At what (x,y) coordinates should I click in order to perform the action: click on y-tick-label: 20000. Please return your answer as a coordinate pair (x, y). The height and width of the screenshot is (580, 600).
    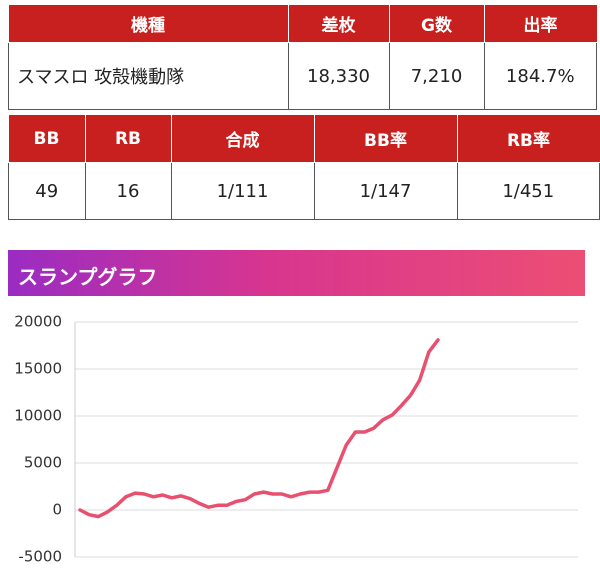
    Looking at the image, I should click on (38, 322).